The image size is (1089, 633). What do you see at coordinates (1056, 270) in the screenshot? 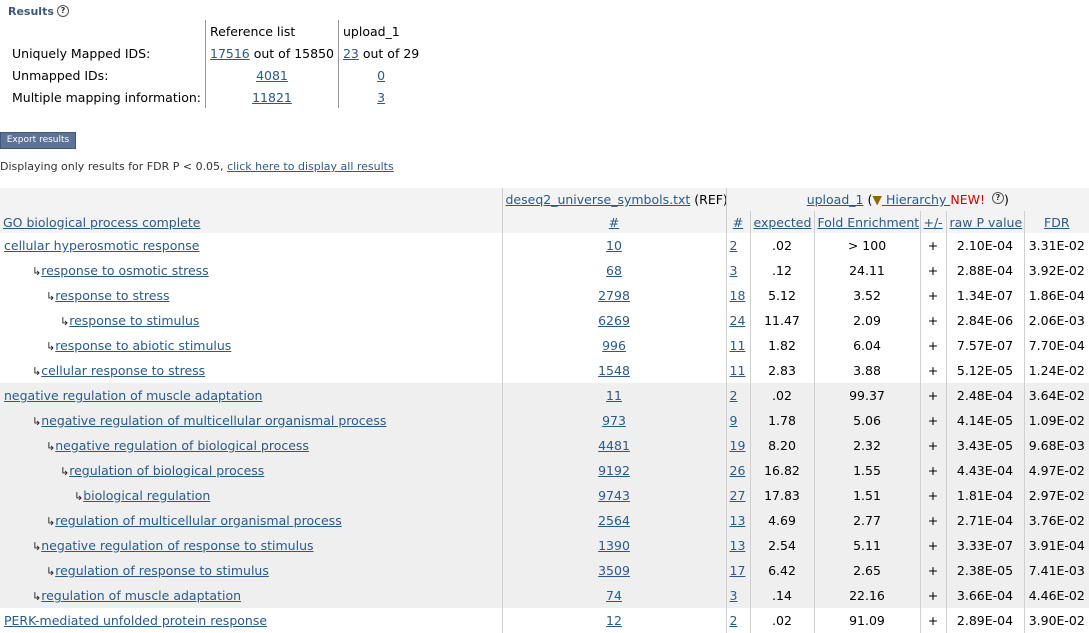
I see `fdr-cell: 3.92E-02` at bounding box center [1056, 270].